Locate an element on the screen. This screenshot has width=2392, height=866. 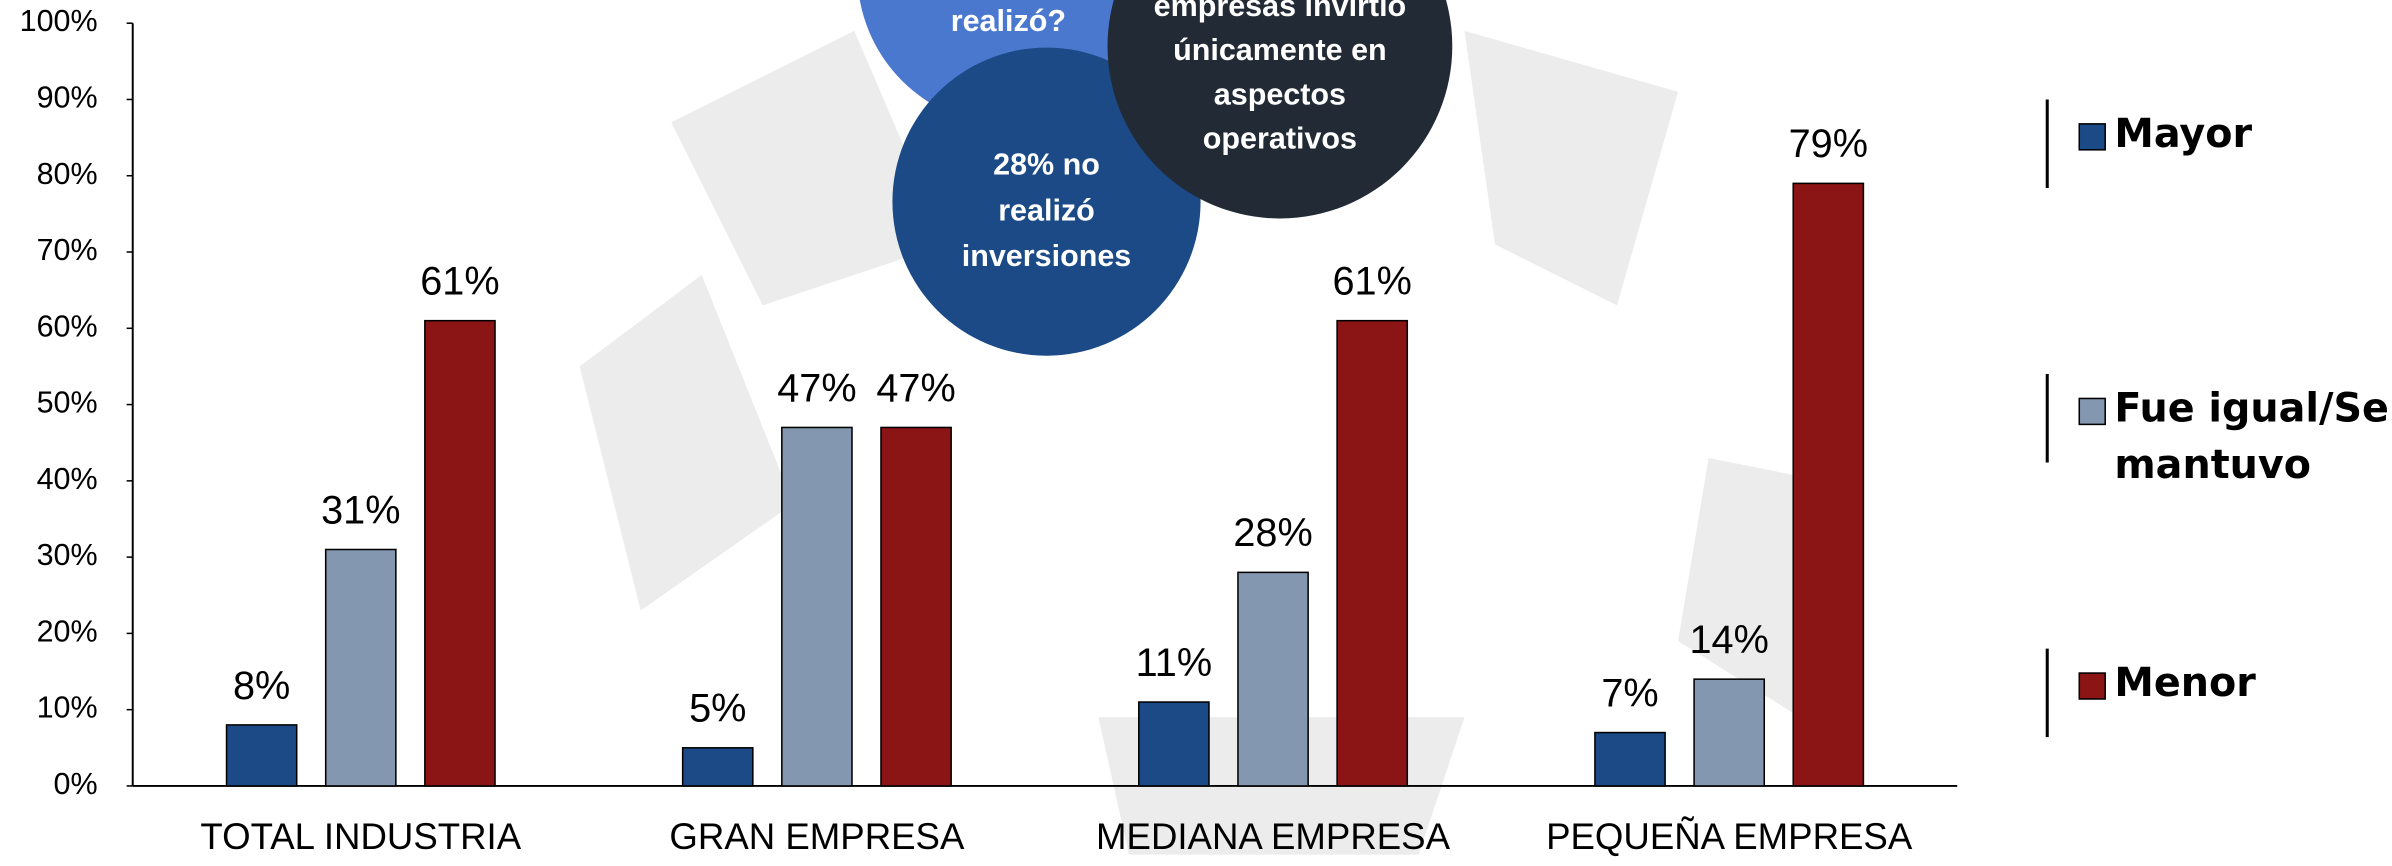
annotation-text: realizó? is located at coordinates (1008, 21).